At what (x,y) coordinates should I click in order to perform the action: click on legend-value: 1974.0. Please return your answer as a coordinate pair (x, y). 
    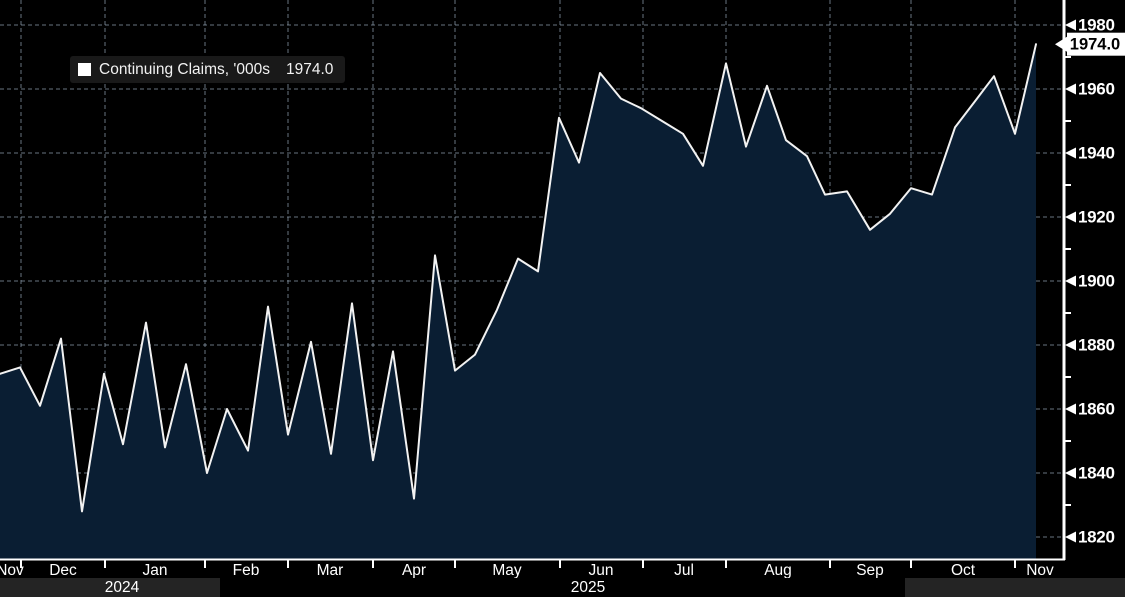
    Looking at the image, I should click on (309, 69).